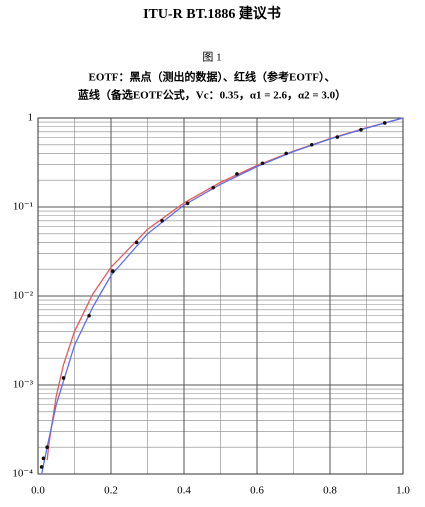 Image resolution: width=425 pixels, height=507 pixels. Describe the element at coordinates (111, 491) in the screenshot. I see `x-tick-label: 0.2` at that location.